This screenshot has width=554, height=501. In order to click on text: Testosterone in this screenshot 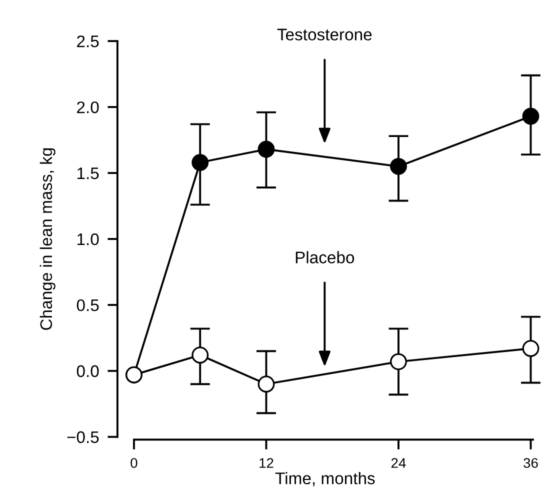, I will do `click(324, 34)`.